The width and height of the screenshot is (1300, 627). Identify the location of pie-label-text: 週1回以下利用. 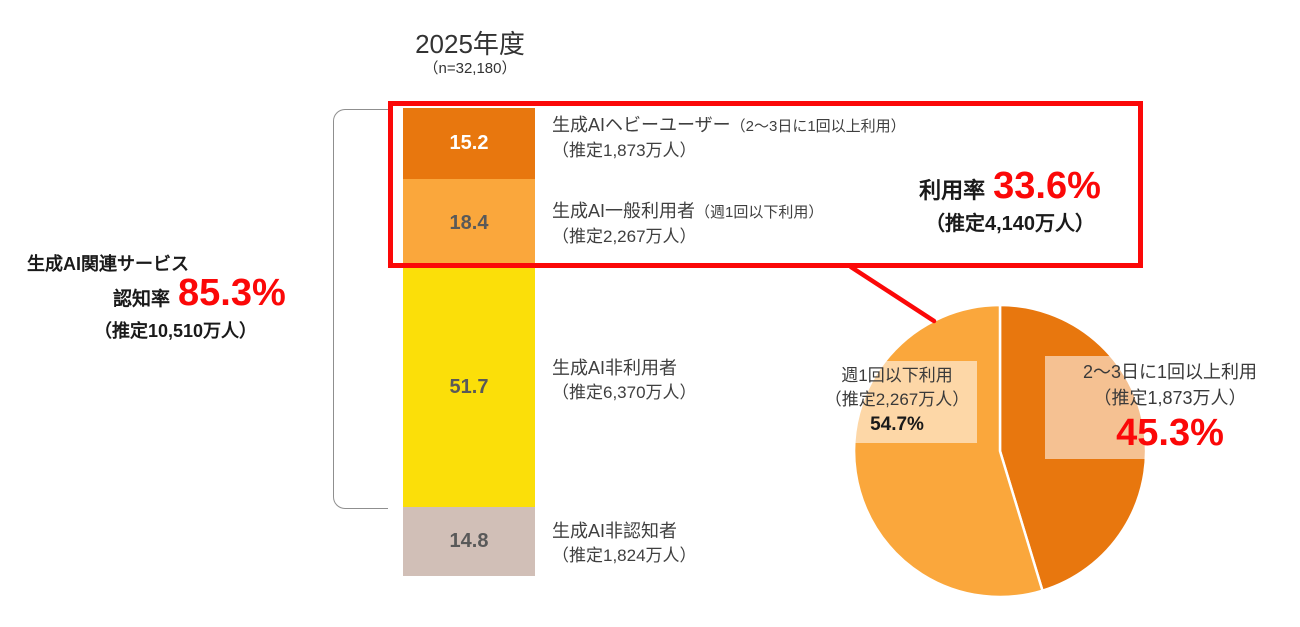
(897, 375).